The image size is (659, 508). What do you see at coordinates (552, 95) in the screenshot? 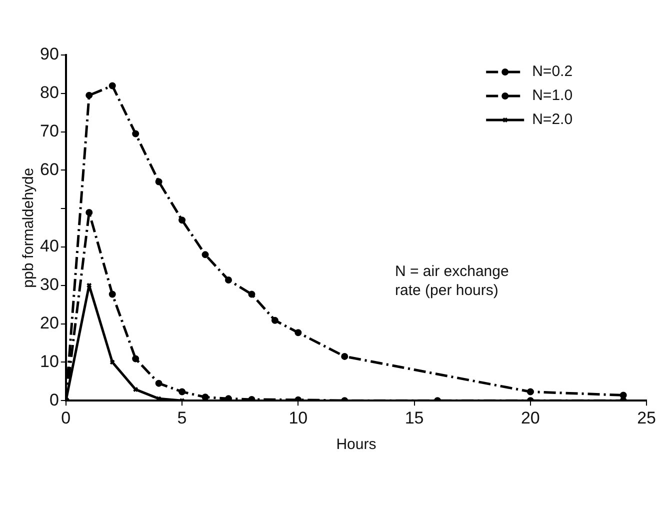
I see `legend-label: N=1.0` at bounding box center [552, 95].